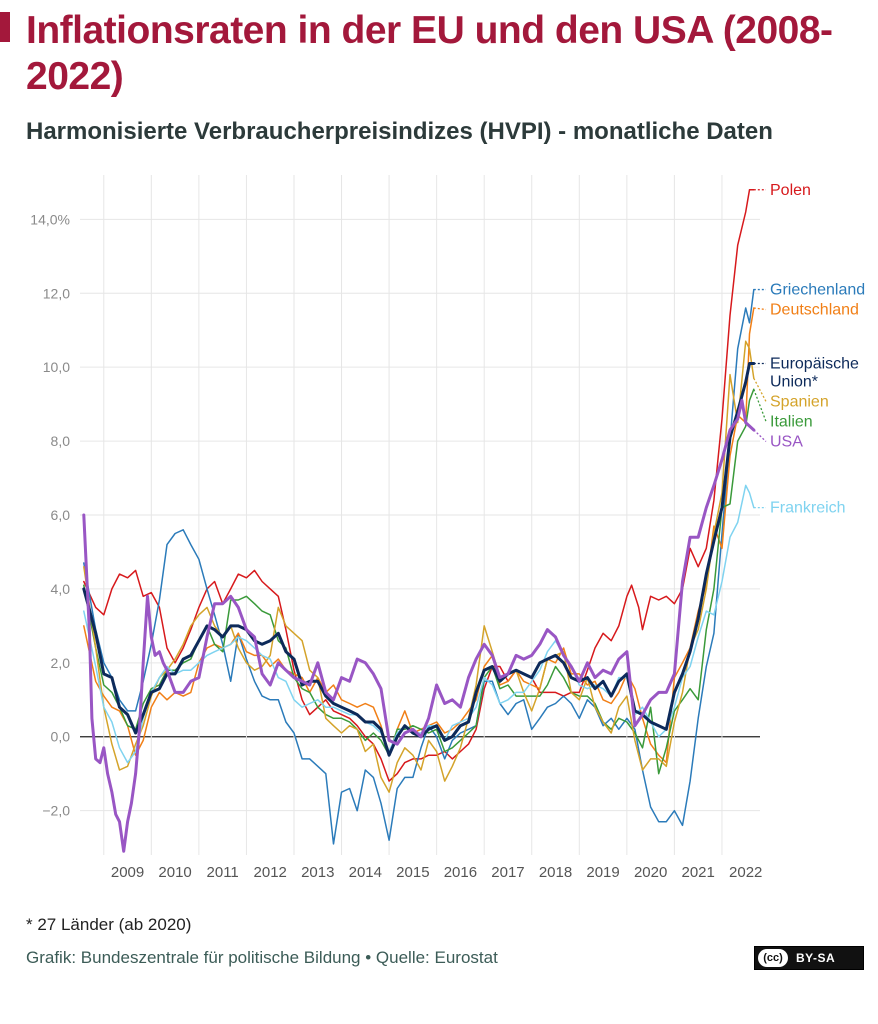 This screenshot has height=1024, width=878. Describe the element at coordinates (5, 27) in the screenshot. I see `title-accent-bar` at that location.